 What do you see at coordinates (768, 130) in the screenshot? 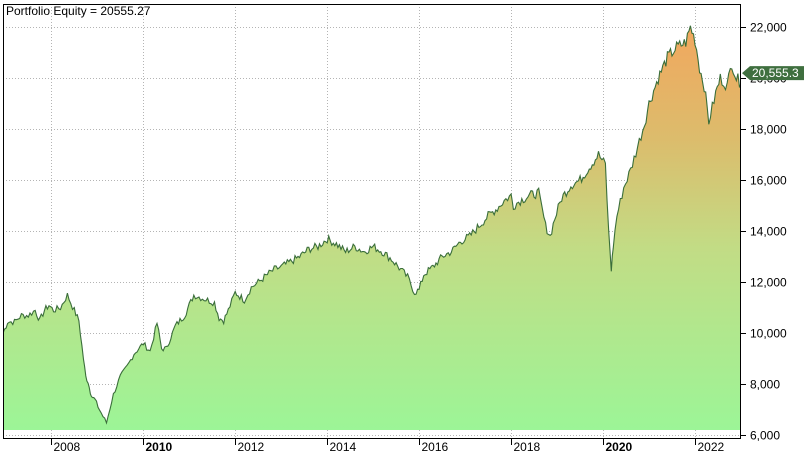
I see `y-tick-label: 18,000` at bounding box center [768, 130].